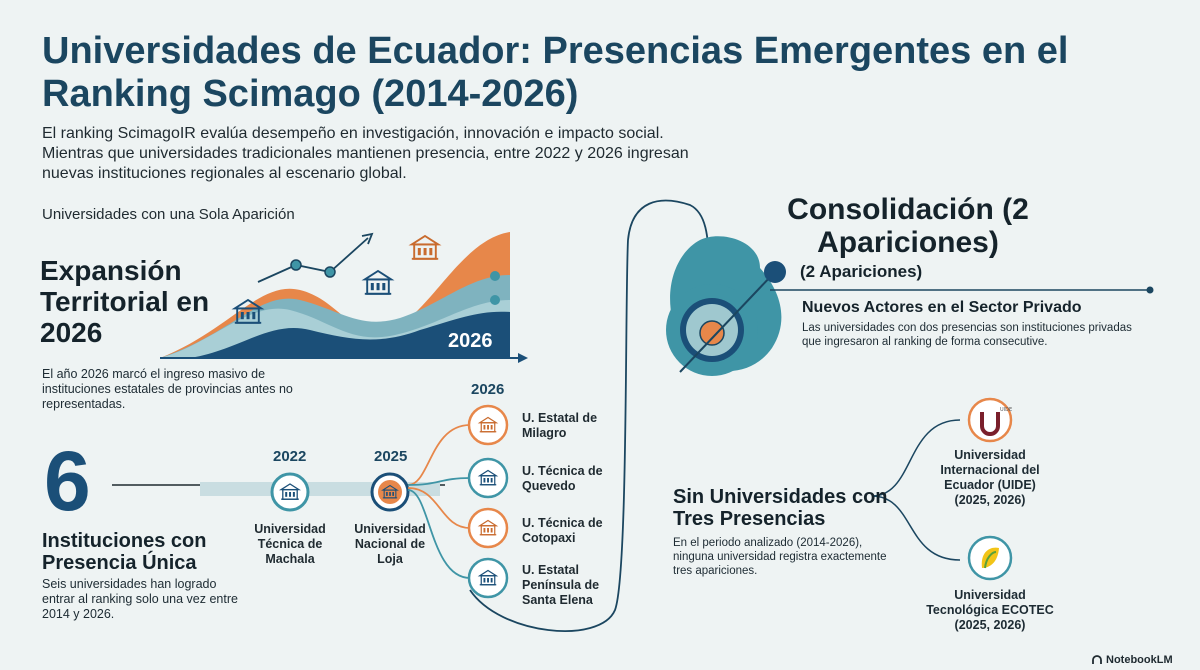 The width and height of the screenshot is (1200, 670). Describe the element at coordinates (344, 297) in the screenshot. I see `expansion-chart` at that location.